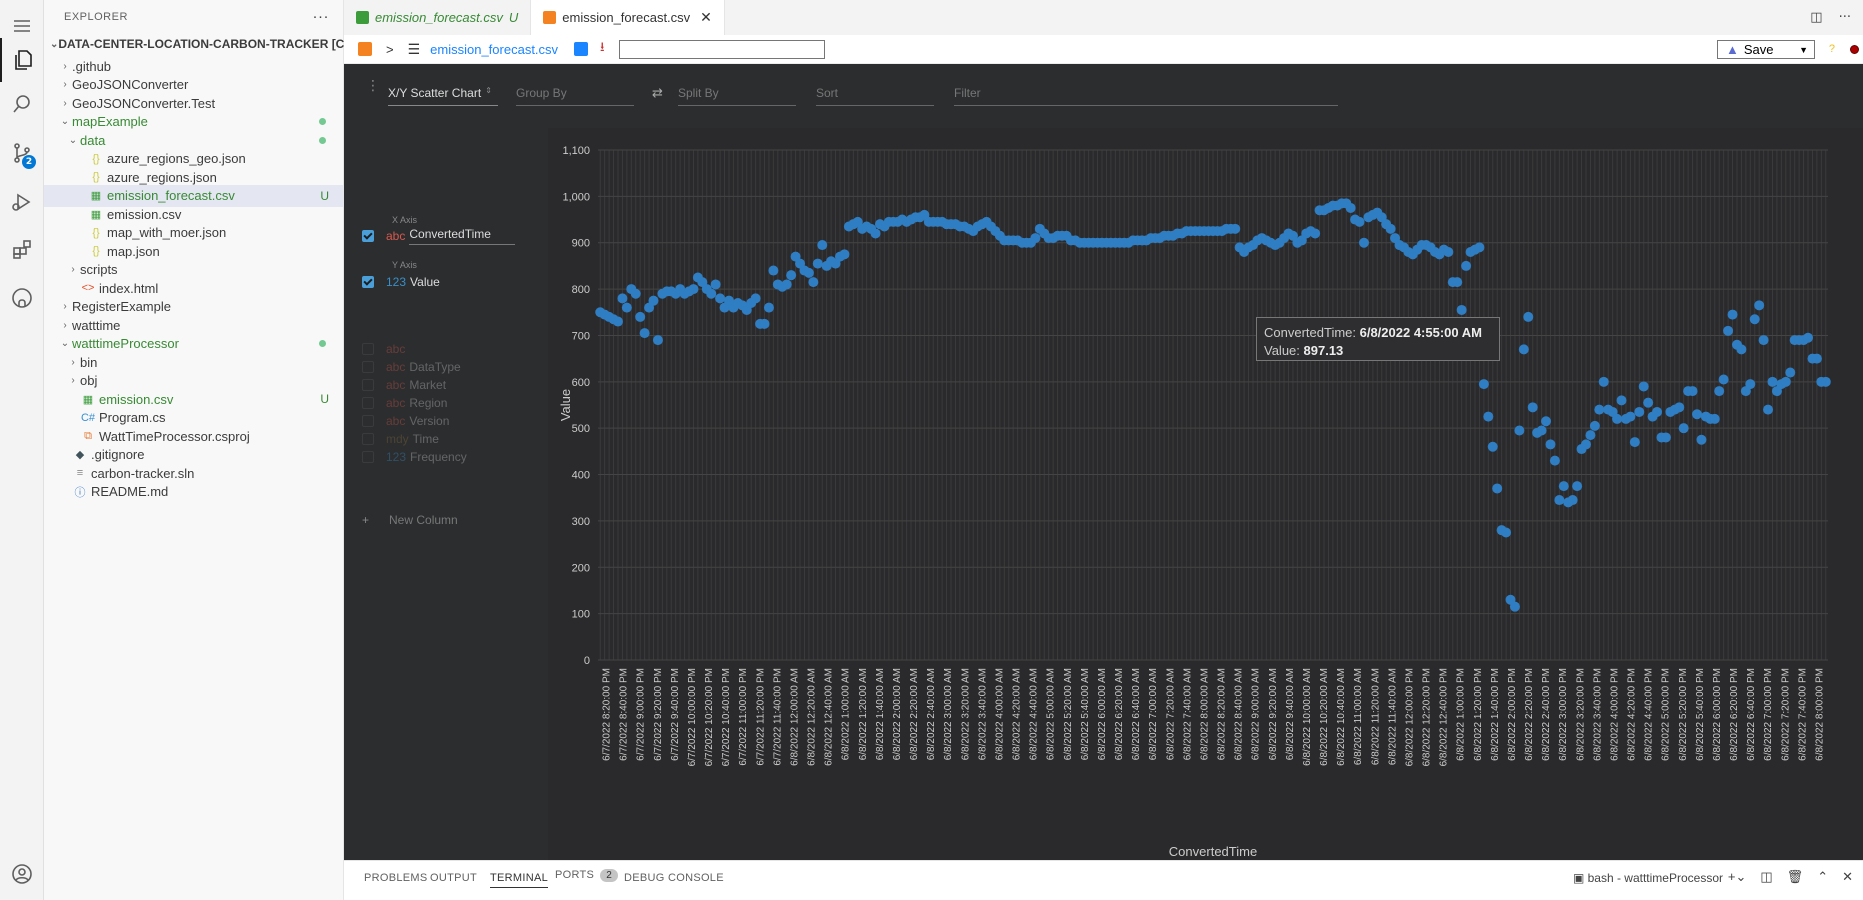 The height and width of the screenshot is (900, 1863). I want to click on tree-folder: › bin, so click(193, 362).